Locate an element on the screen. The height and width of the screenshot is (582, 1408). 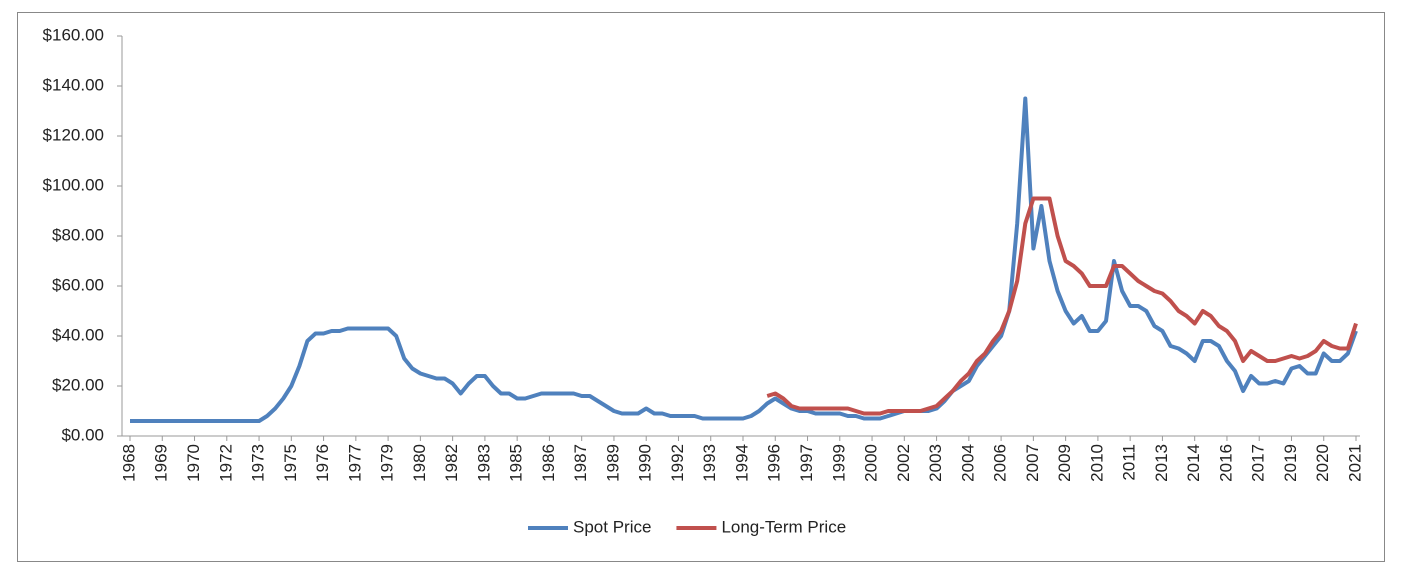
x-tick-label: 1980 is located at coordinates (419, 463).